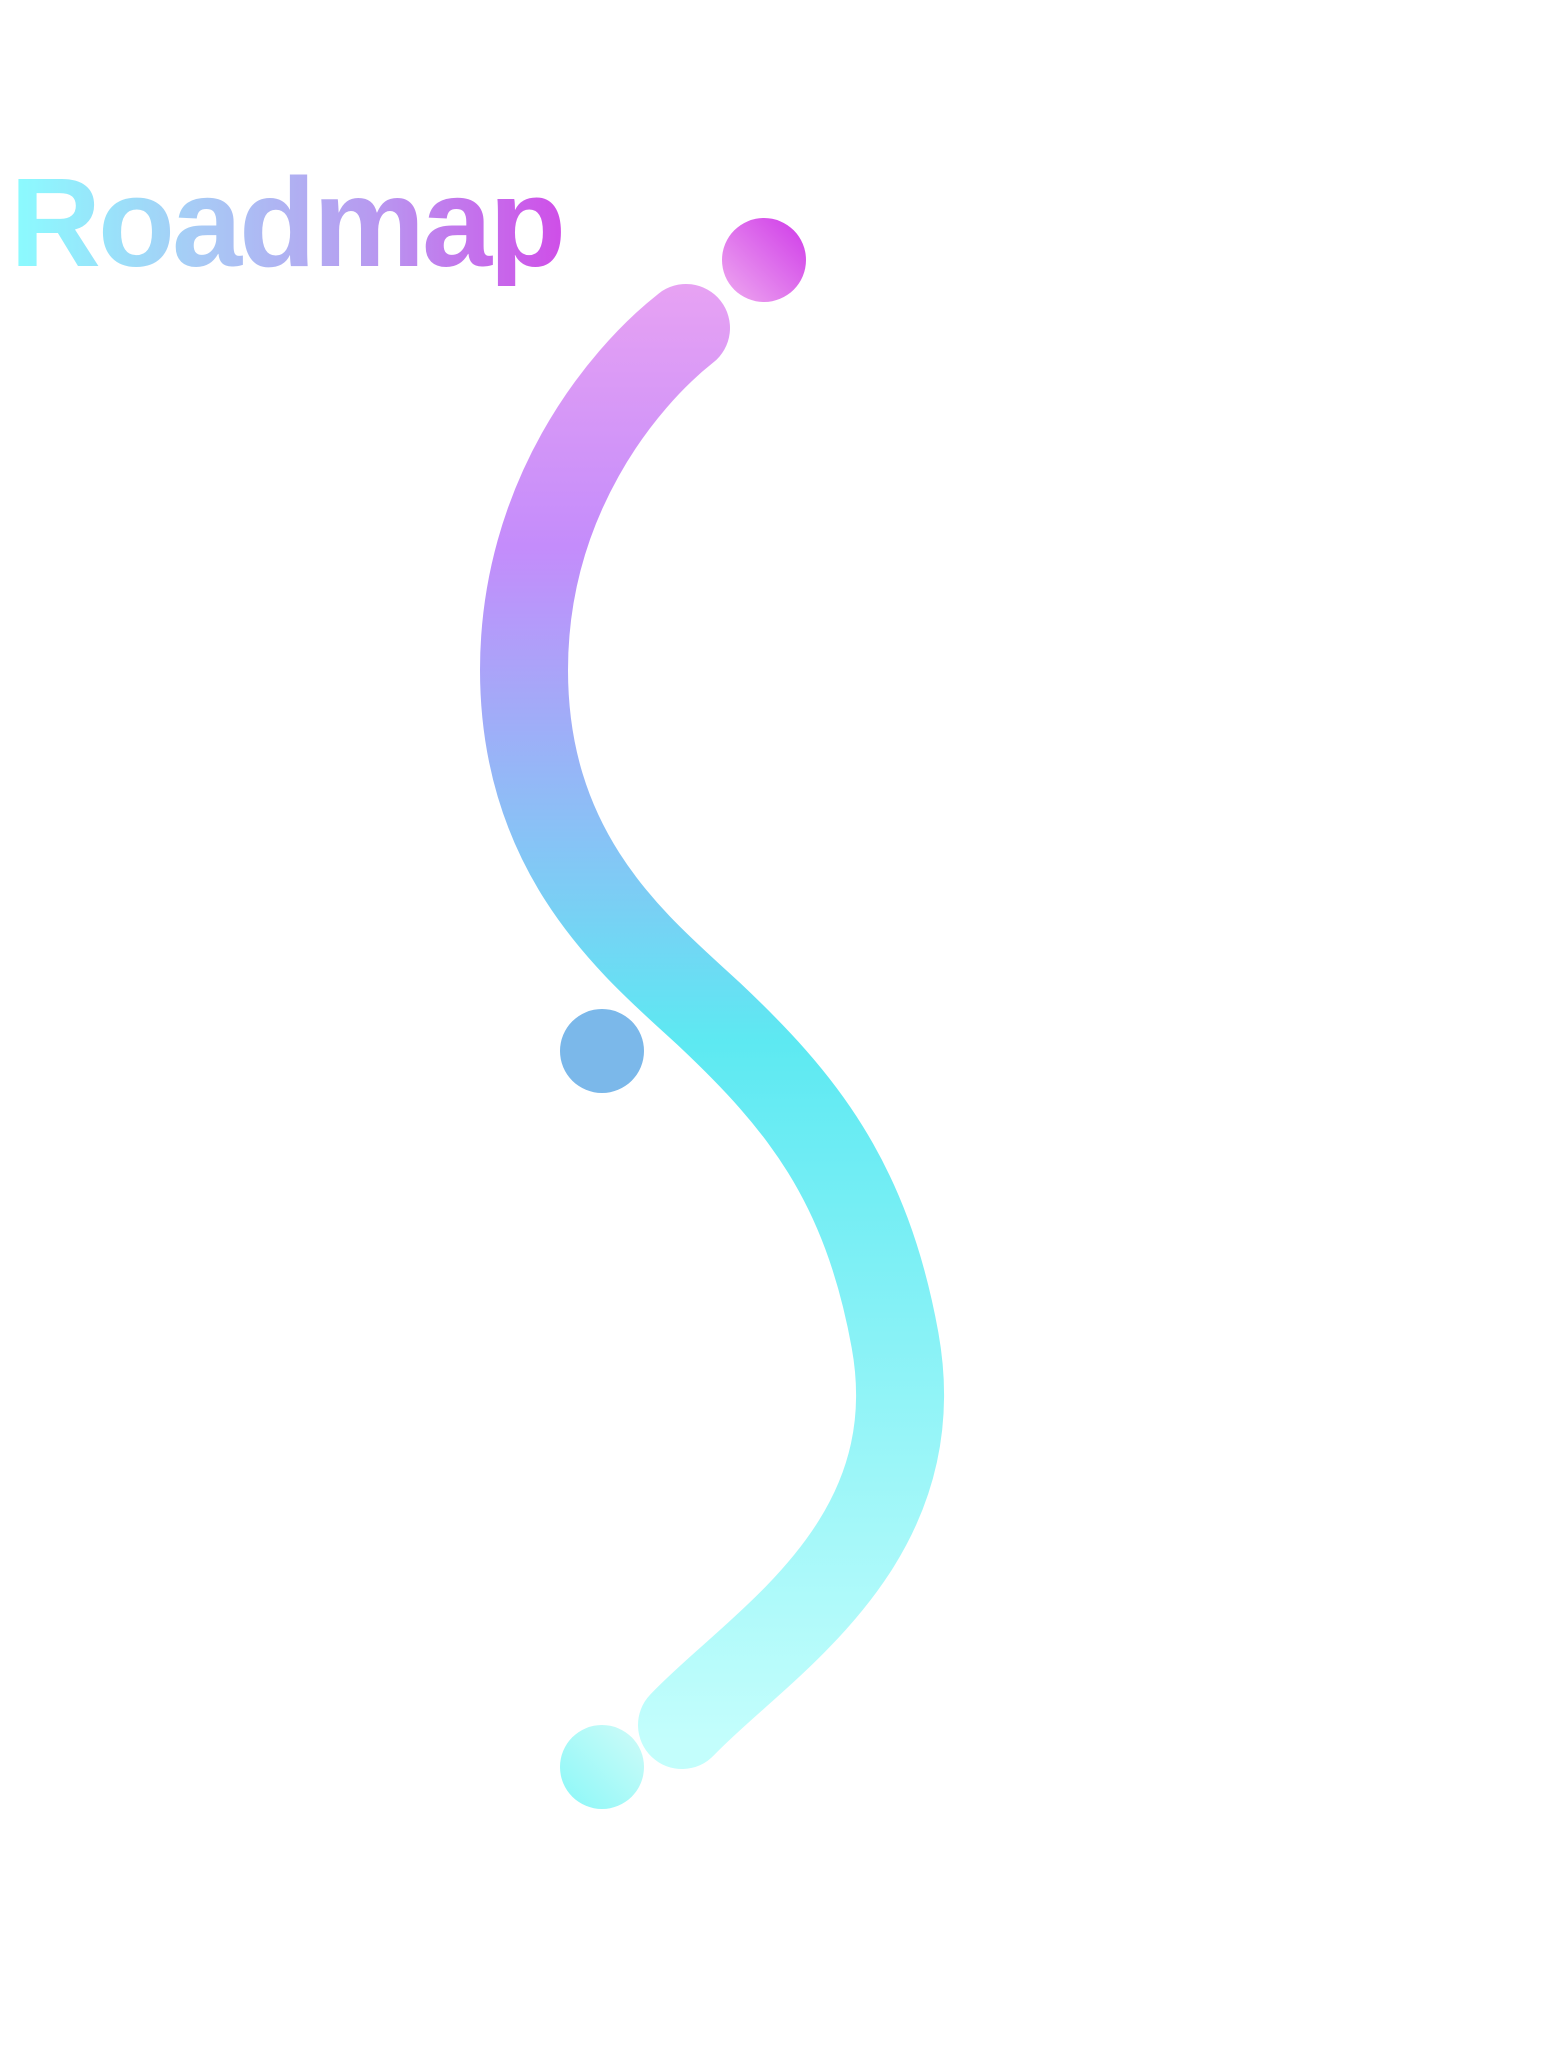 Image resolution: width=1564 pixels, height=2050 pixels. I want to click on milestone-middle-dot, so click(602, 1051).